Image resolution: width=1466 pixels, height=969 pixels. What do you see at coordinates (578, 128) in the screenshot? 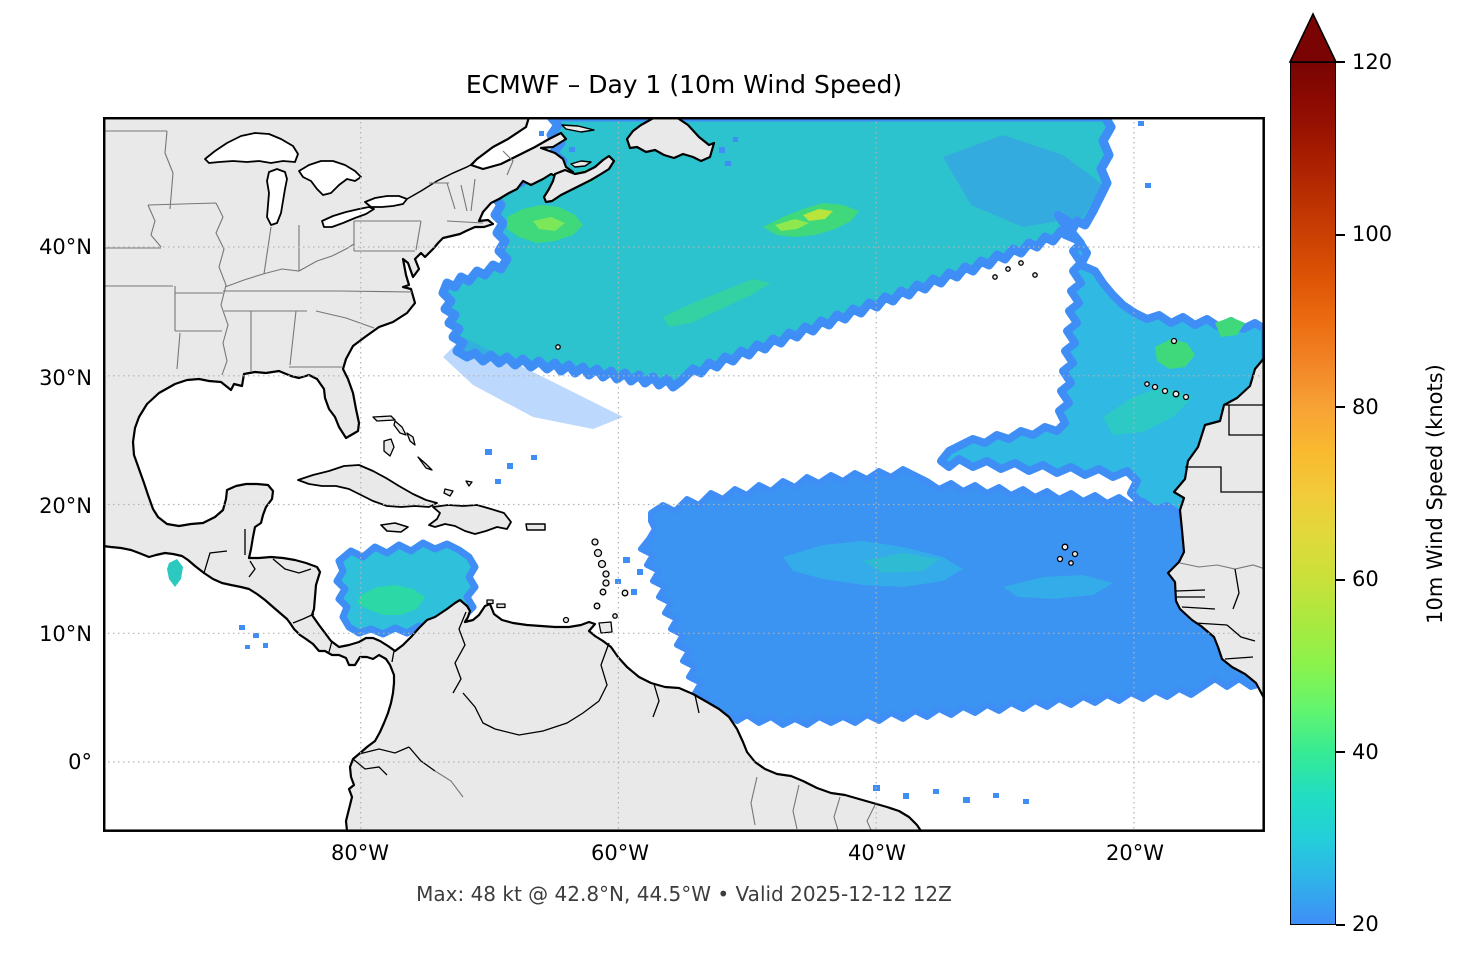
I see `anticosti-island` at bounding box center [578, 128].